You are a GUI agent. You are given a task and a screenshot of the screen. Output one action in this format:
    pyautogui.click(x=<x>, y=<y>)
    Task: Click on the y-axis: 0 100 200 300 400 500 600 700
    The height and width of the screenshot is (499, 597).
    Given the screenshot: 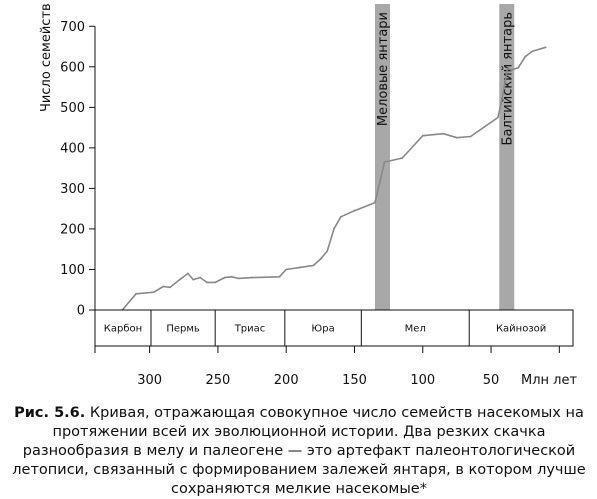 What is the action you would take?
    pyautogui.click(x=78, y=169)
    